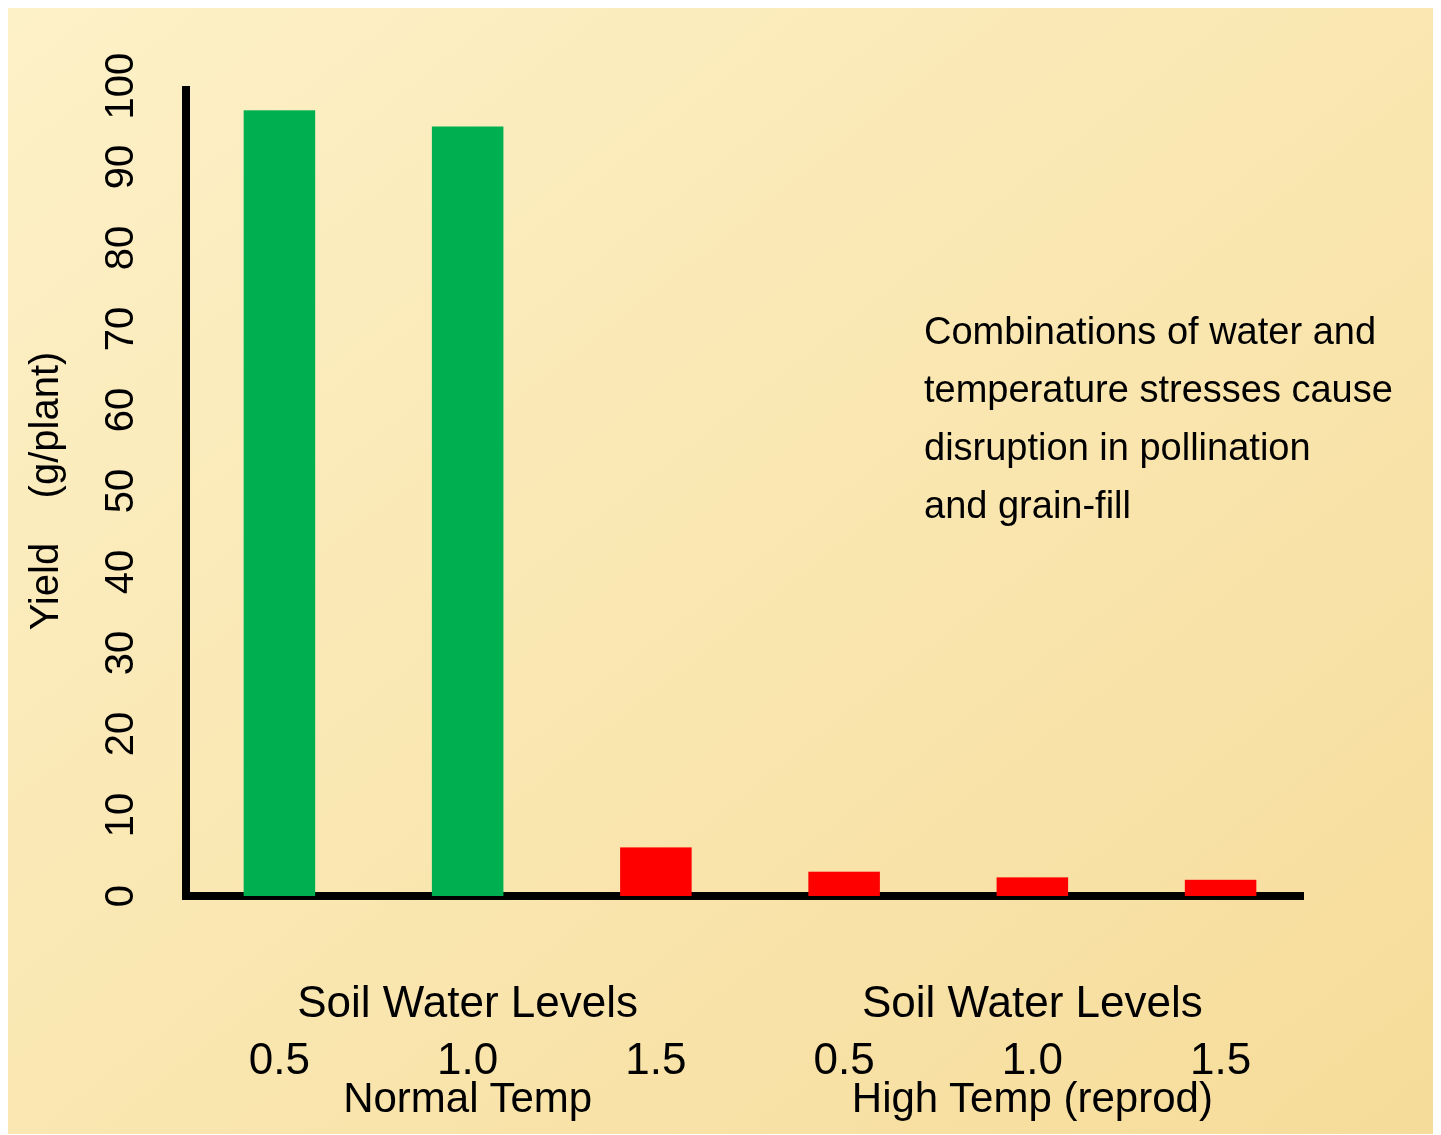  I want to click on y-tick-label: 90, so click(119, 167).